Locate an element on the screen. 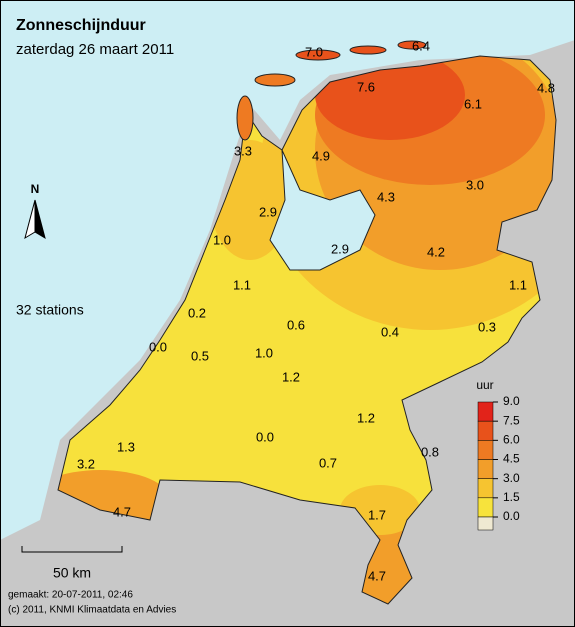 The width and height of the screenshot is (575, 627). legend-tick-label: 0.0 is located at coordinates (511, 516).